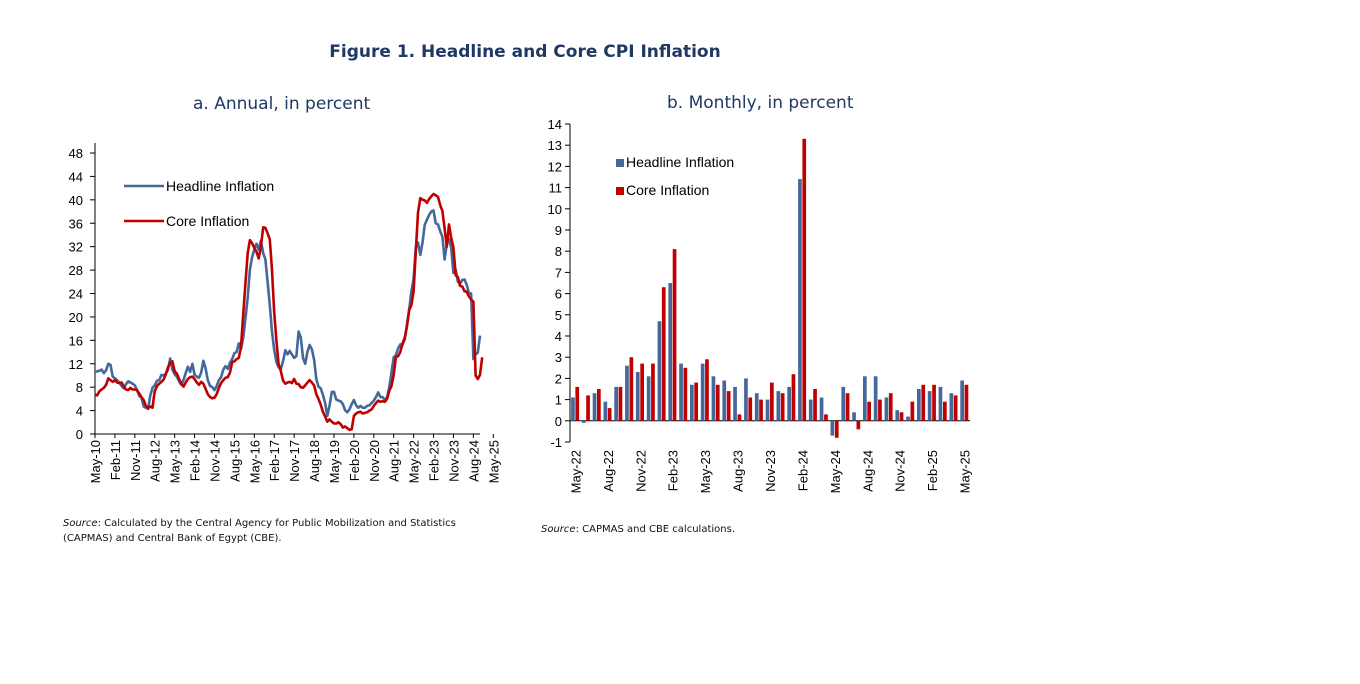 Image resolution: width=1360 pixels, height=684 pixels. What do you see at coordinates (95, 461) in the screenshot?
I see `x-tick-label: May-10` at bounding box center [95, 461].